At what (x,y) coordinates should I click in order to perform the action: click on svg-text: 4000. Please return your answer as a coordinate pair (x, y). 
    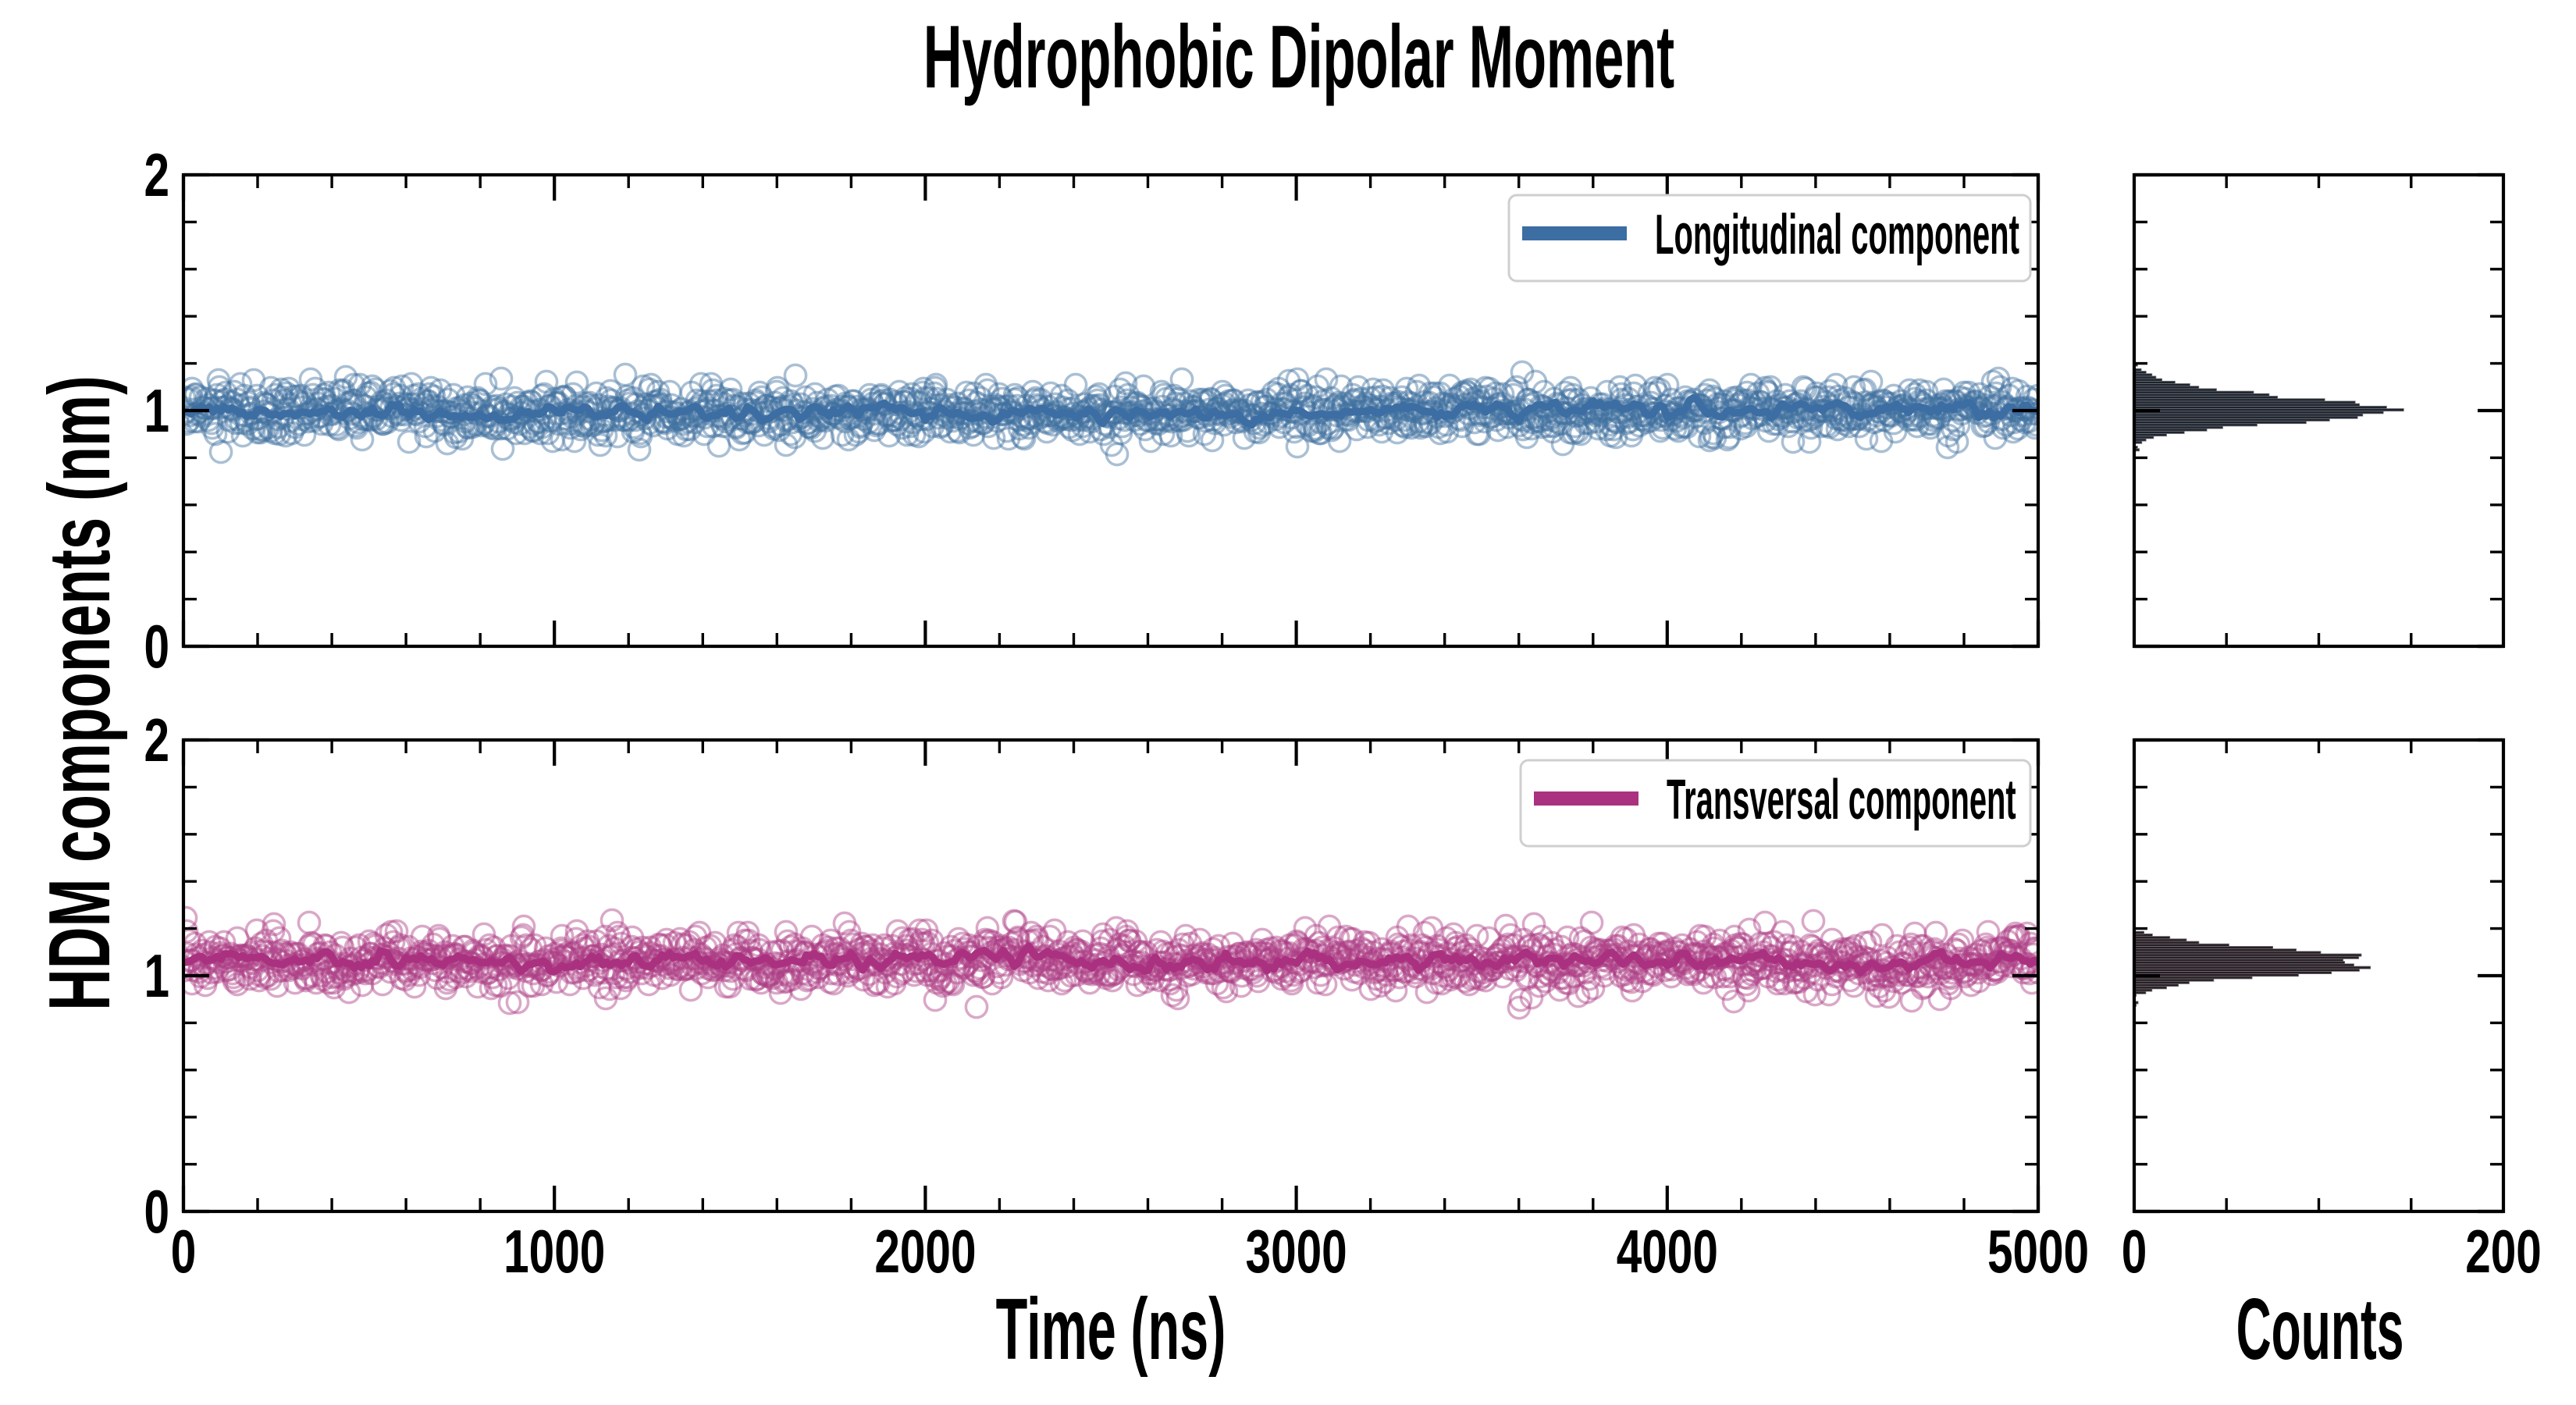
    Looking at the image, I should click on (1667, 1252).